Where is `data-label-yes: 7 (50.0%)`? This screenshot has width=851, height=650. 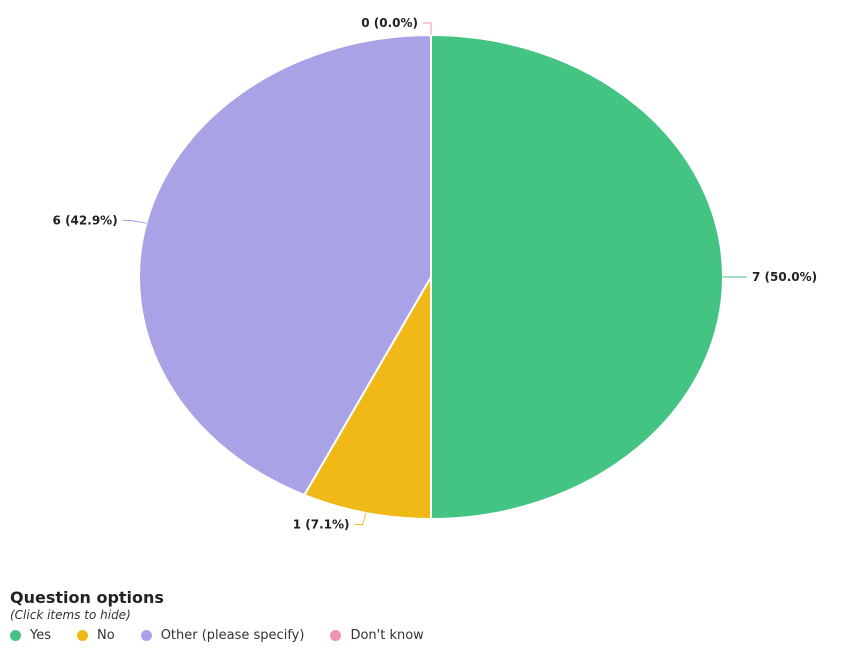 data-label-yes: 7 (50.0%) is located at coordinates (784, 277).